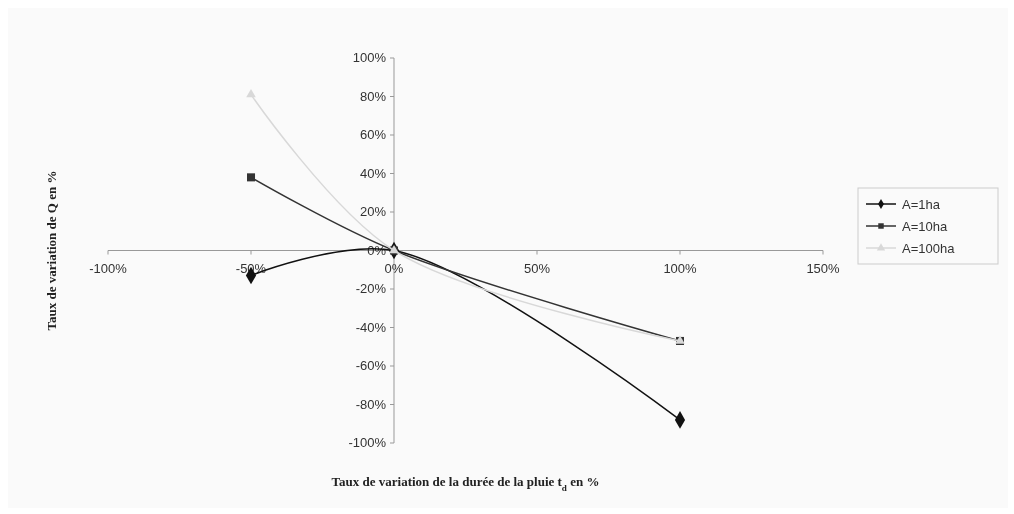  What do you see at coordinates (367, 442) in the screenshot?
I see `y-tick-label: -100%` at bounding box center [367, 442].